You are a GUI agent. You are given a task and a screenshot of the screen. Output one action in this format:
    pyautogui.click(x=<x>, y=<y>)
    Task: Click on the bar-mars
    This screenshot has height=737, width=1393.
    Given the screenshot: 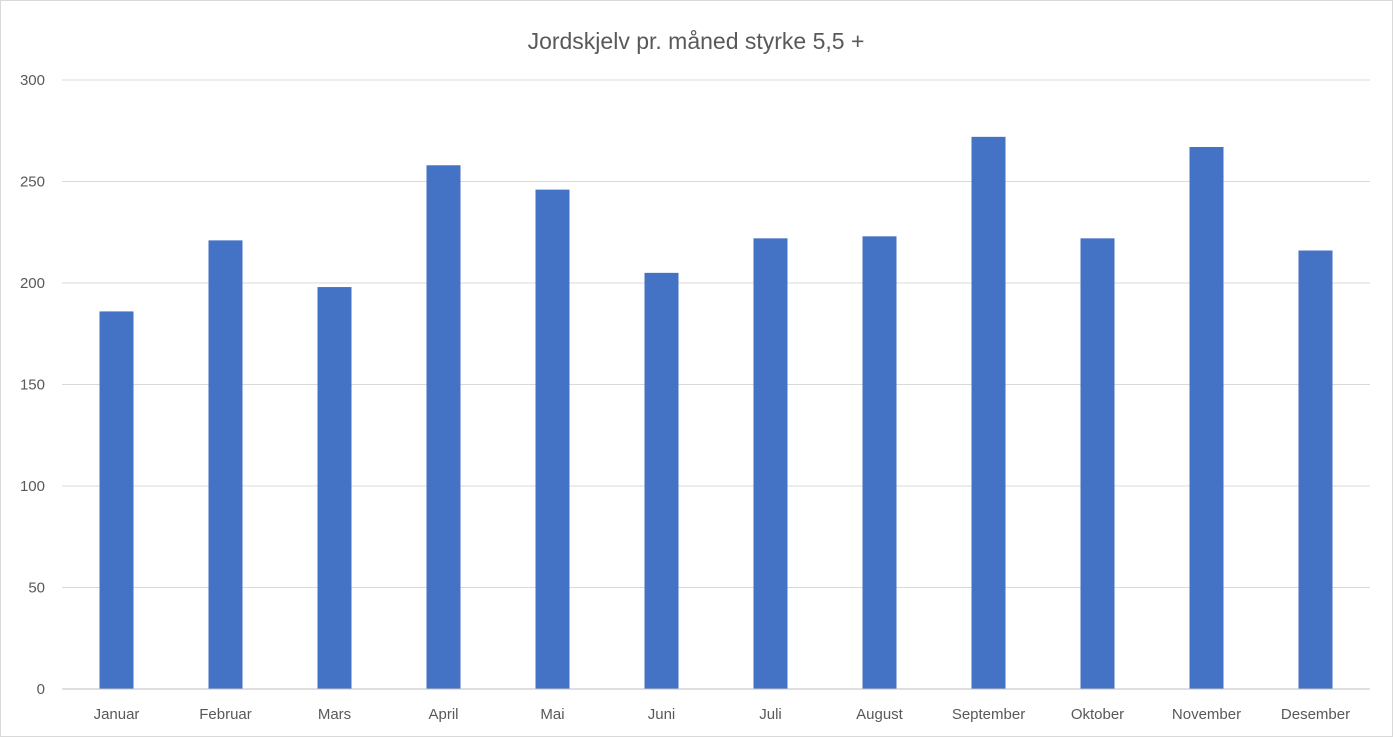 What is the action you would take?
    pyautogui.click(x=334, y=488)
    